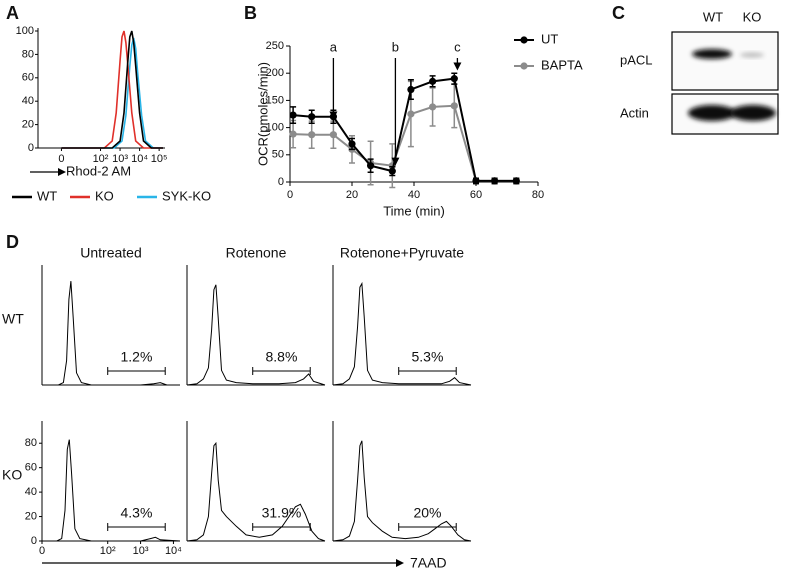 This screenshot has width=791, height=573. Describe the element at coordinates (137, 513) in the screenshot. I see `percent-label: 4.3%` at that location.